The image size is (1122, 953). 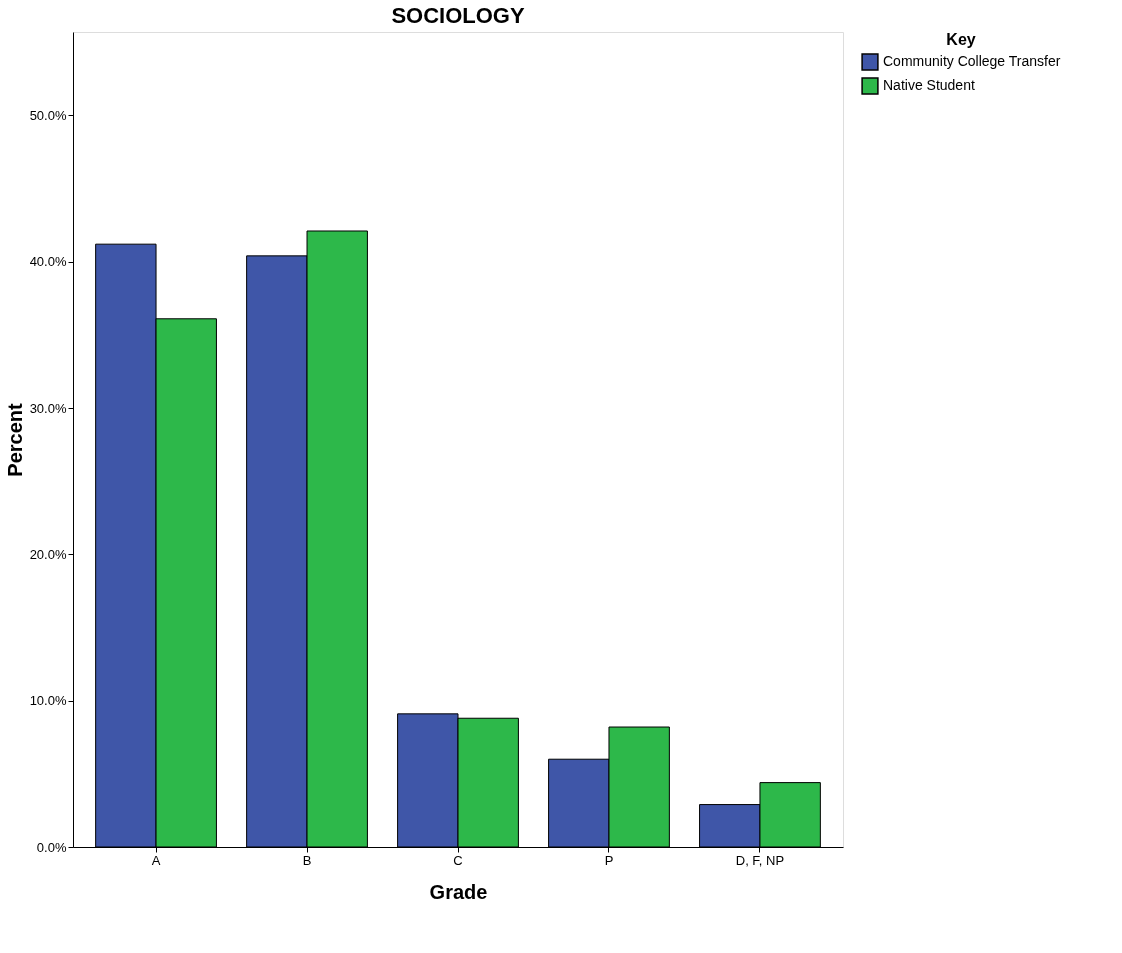 I want to click on x-tick-label: A, so click(x=156, y=860).